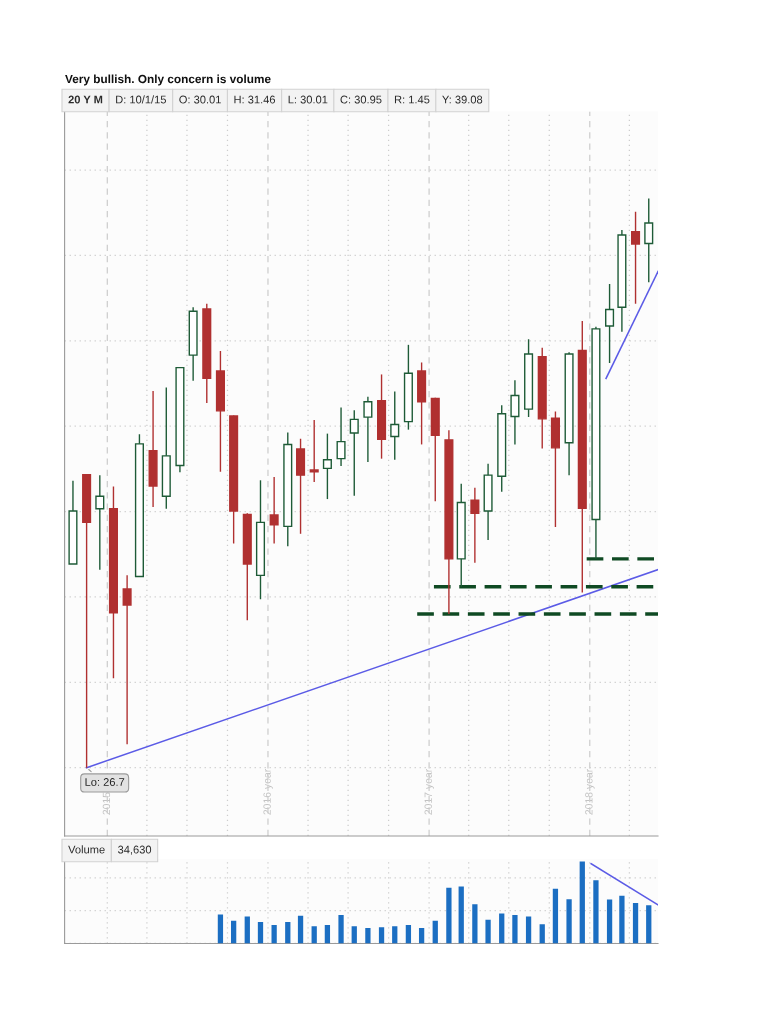  Describe the element at coordinates (462, 99) in the screenshot. I see `text: Y: 39.08` at that location.